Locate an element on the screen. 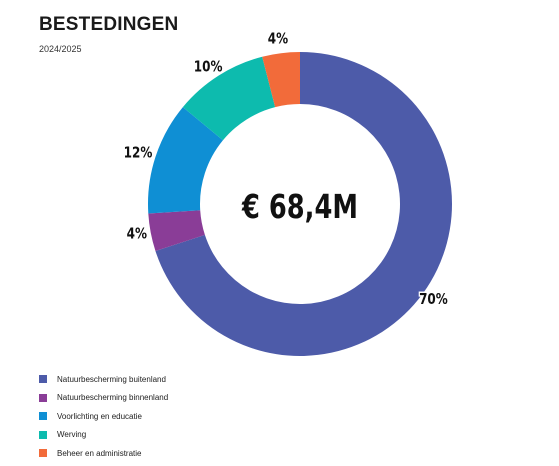  slice-voorlichting-en-educatie is located at coordinates (185, 160).